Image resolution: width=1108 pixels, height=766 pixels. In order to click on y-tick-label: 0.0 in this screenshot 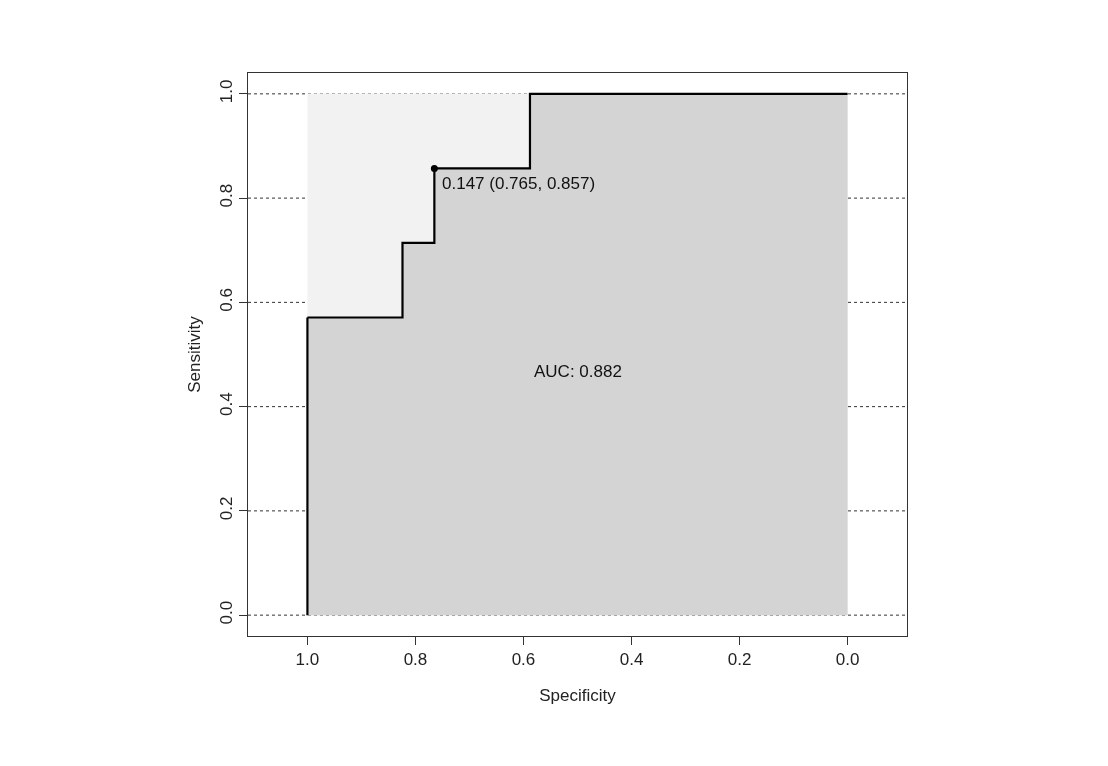, I will do `click(227, 612)`.